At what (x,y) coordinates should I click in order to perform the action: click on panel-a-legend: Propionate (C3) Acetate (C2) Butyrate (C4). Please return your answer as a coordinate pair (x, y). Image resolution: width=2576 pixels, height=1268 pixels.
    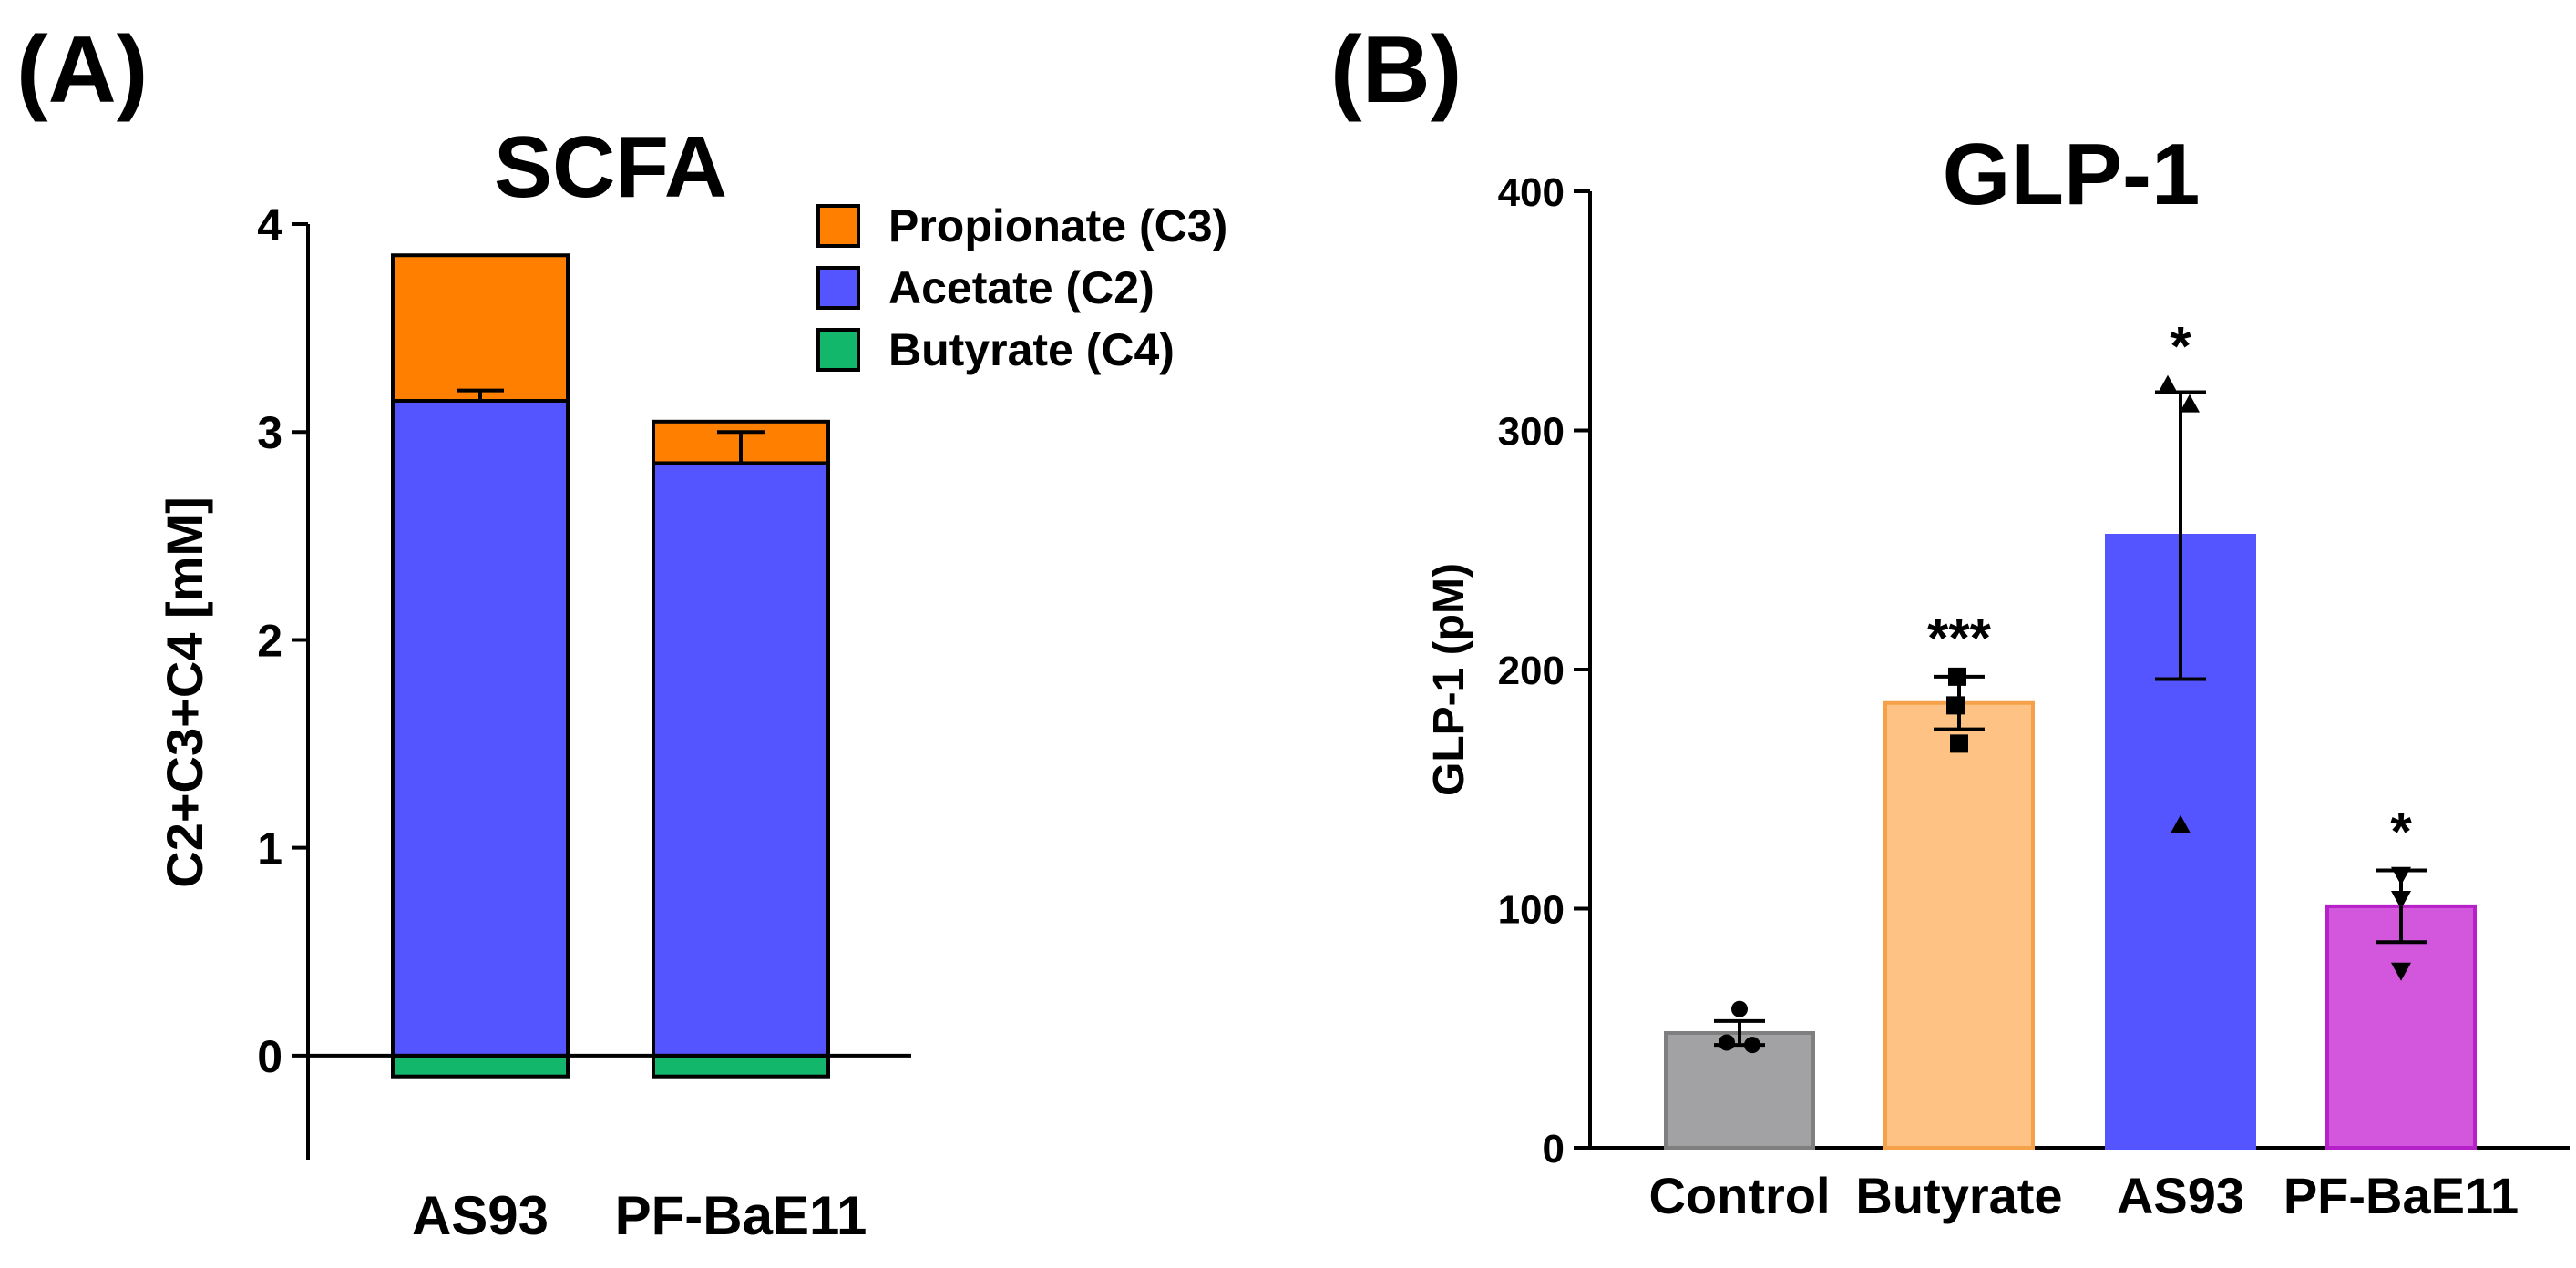
    Looking at the image, I should click on (1021, 287).